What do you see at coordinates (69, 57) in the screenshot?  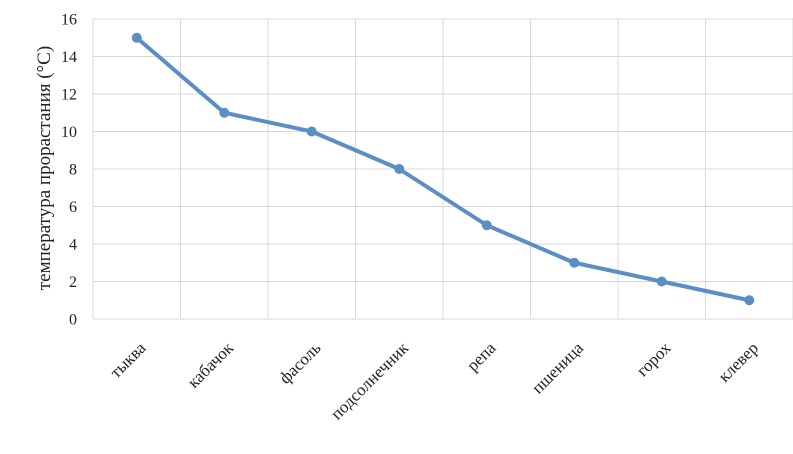 I see `y-tick-label: 14` at bounding box center [69, 57].